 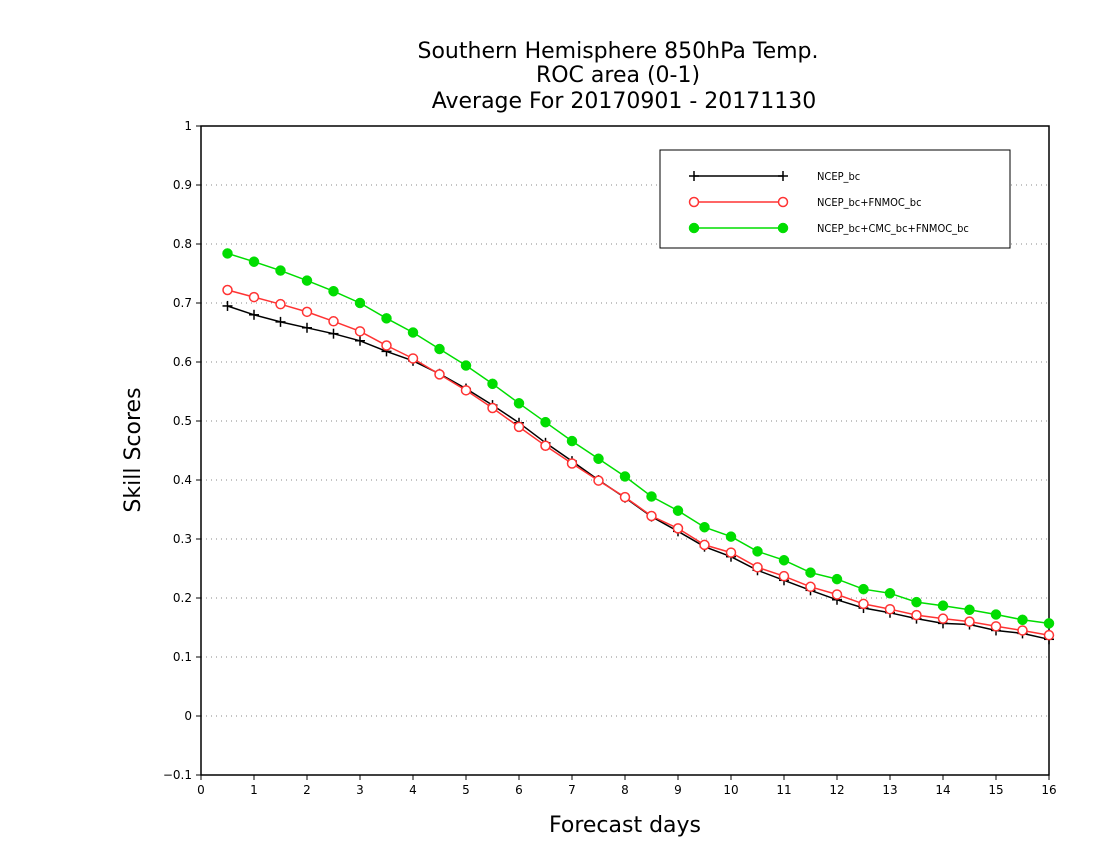 I want to click on legend-box, so click(x=835, y=199).